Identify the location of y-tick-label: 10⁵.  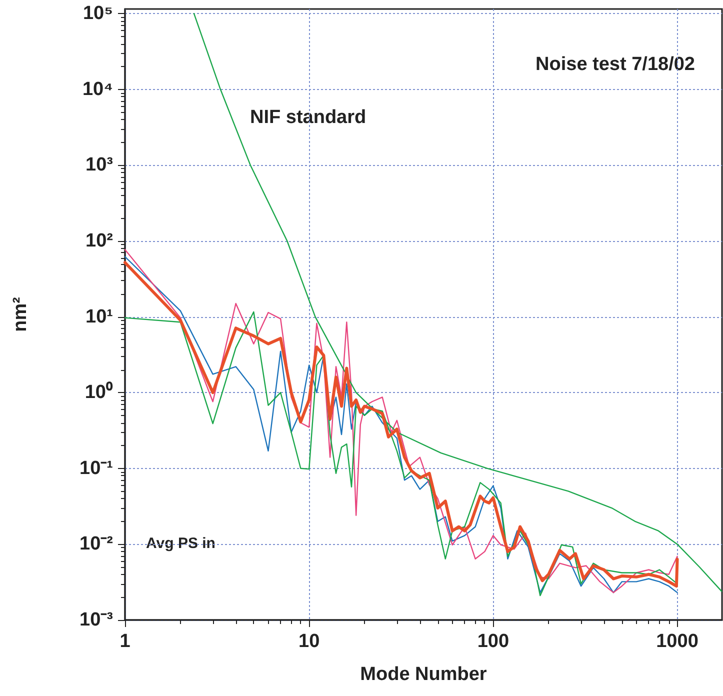
(97, 13).